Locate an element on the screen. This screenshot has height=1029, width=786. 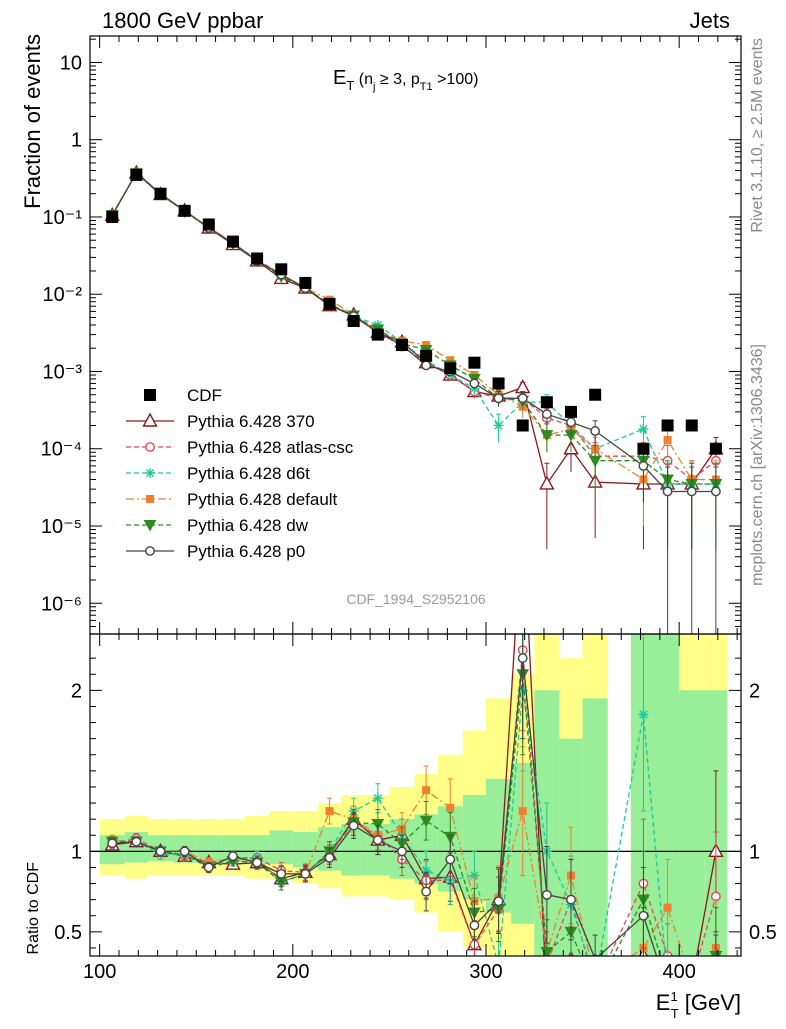
legend-label: CDF is located at coordinates (204, 395).